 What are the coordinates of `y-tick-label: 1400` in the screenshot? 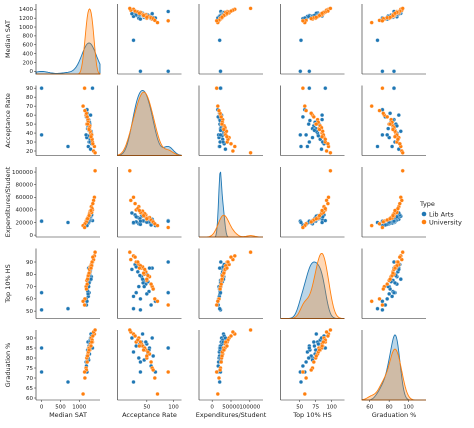 It's located at (26, 10).